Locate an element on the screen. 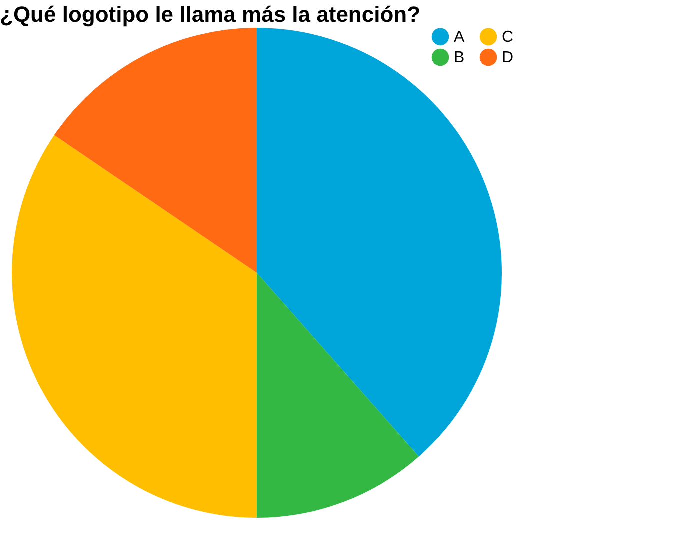 The width and height of the screenshot is (700, 537). legend-label: D is located at coordinates (508, 58).